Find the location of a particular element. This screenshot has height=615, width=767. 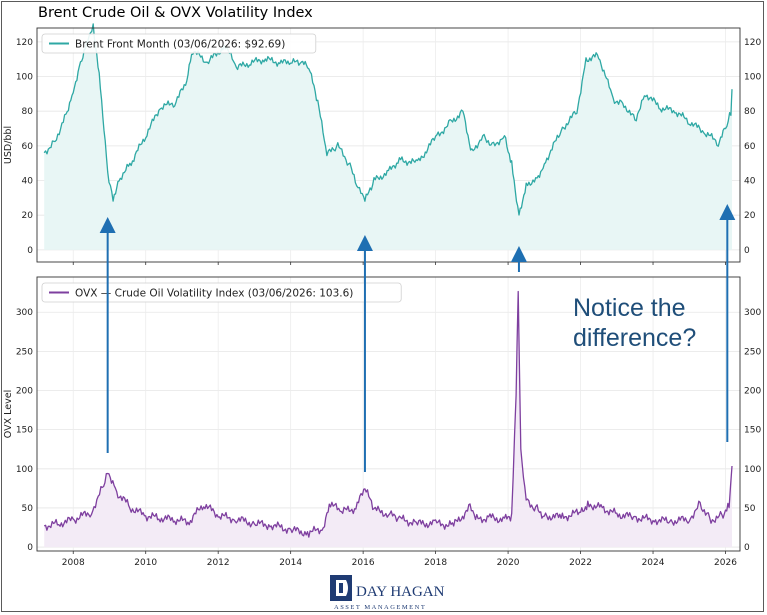

logo-sub: ASSET MANAGEMENT is located at coordinates (380, 607).